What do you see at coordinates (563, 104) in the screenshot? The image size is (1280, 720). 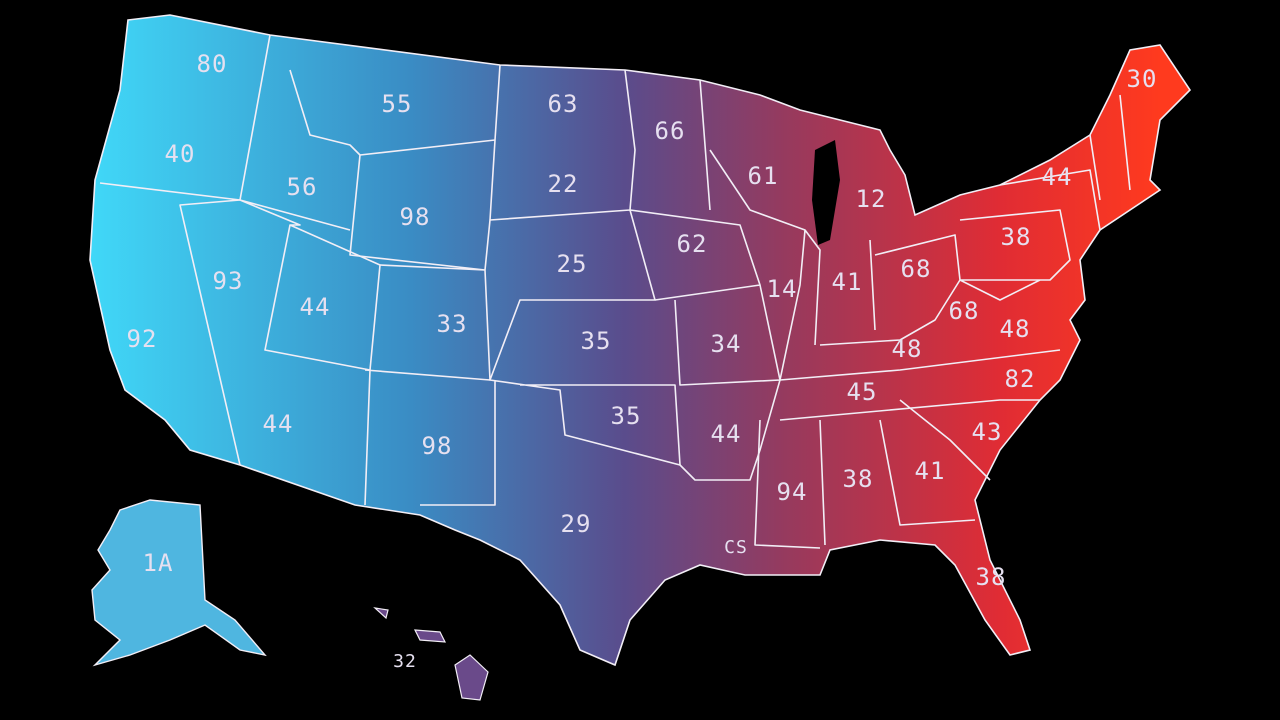 I see `state-label: 63` at bounding box center [563, 104].